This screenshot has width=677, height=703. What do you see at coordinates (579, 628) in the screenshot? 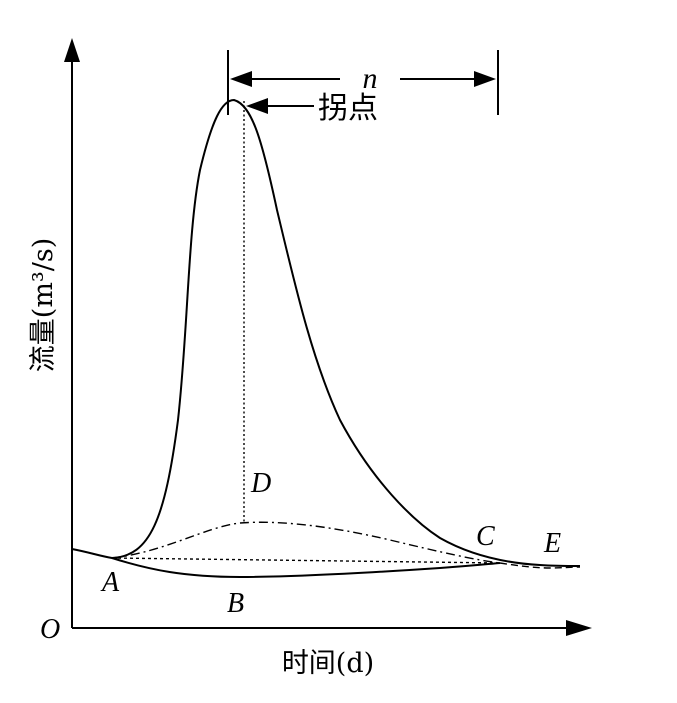
I see `x-axis-arrow` at bounding box center [579, 628].